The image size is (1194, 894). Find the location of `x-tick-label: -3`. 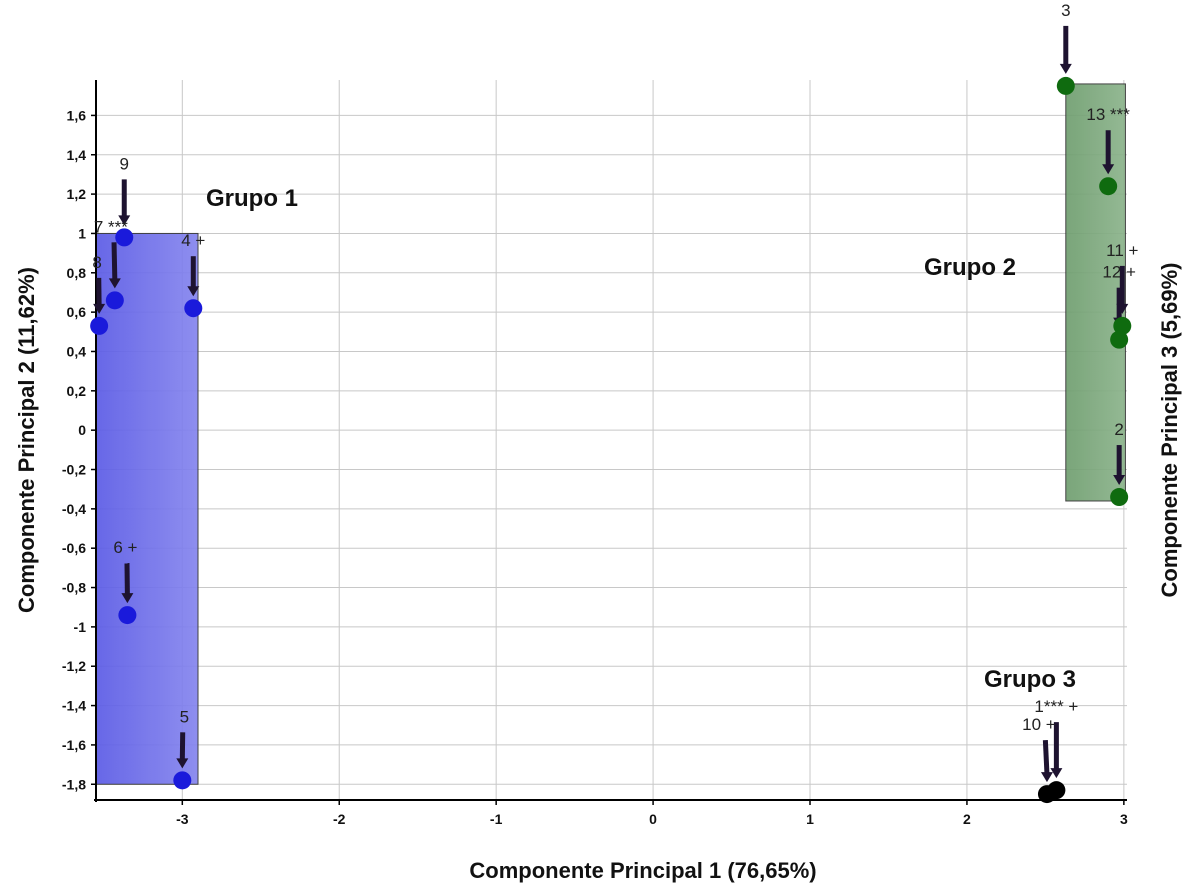

x-tick-label: -3 is located at coordinates (182, 819).